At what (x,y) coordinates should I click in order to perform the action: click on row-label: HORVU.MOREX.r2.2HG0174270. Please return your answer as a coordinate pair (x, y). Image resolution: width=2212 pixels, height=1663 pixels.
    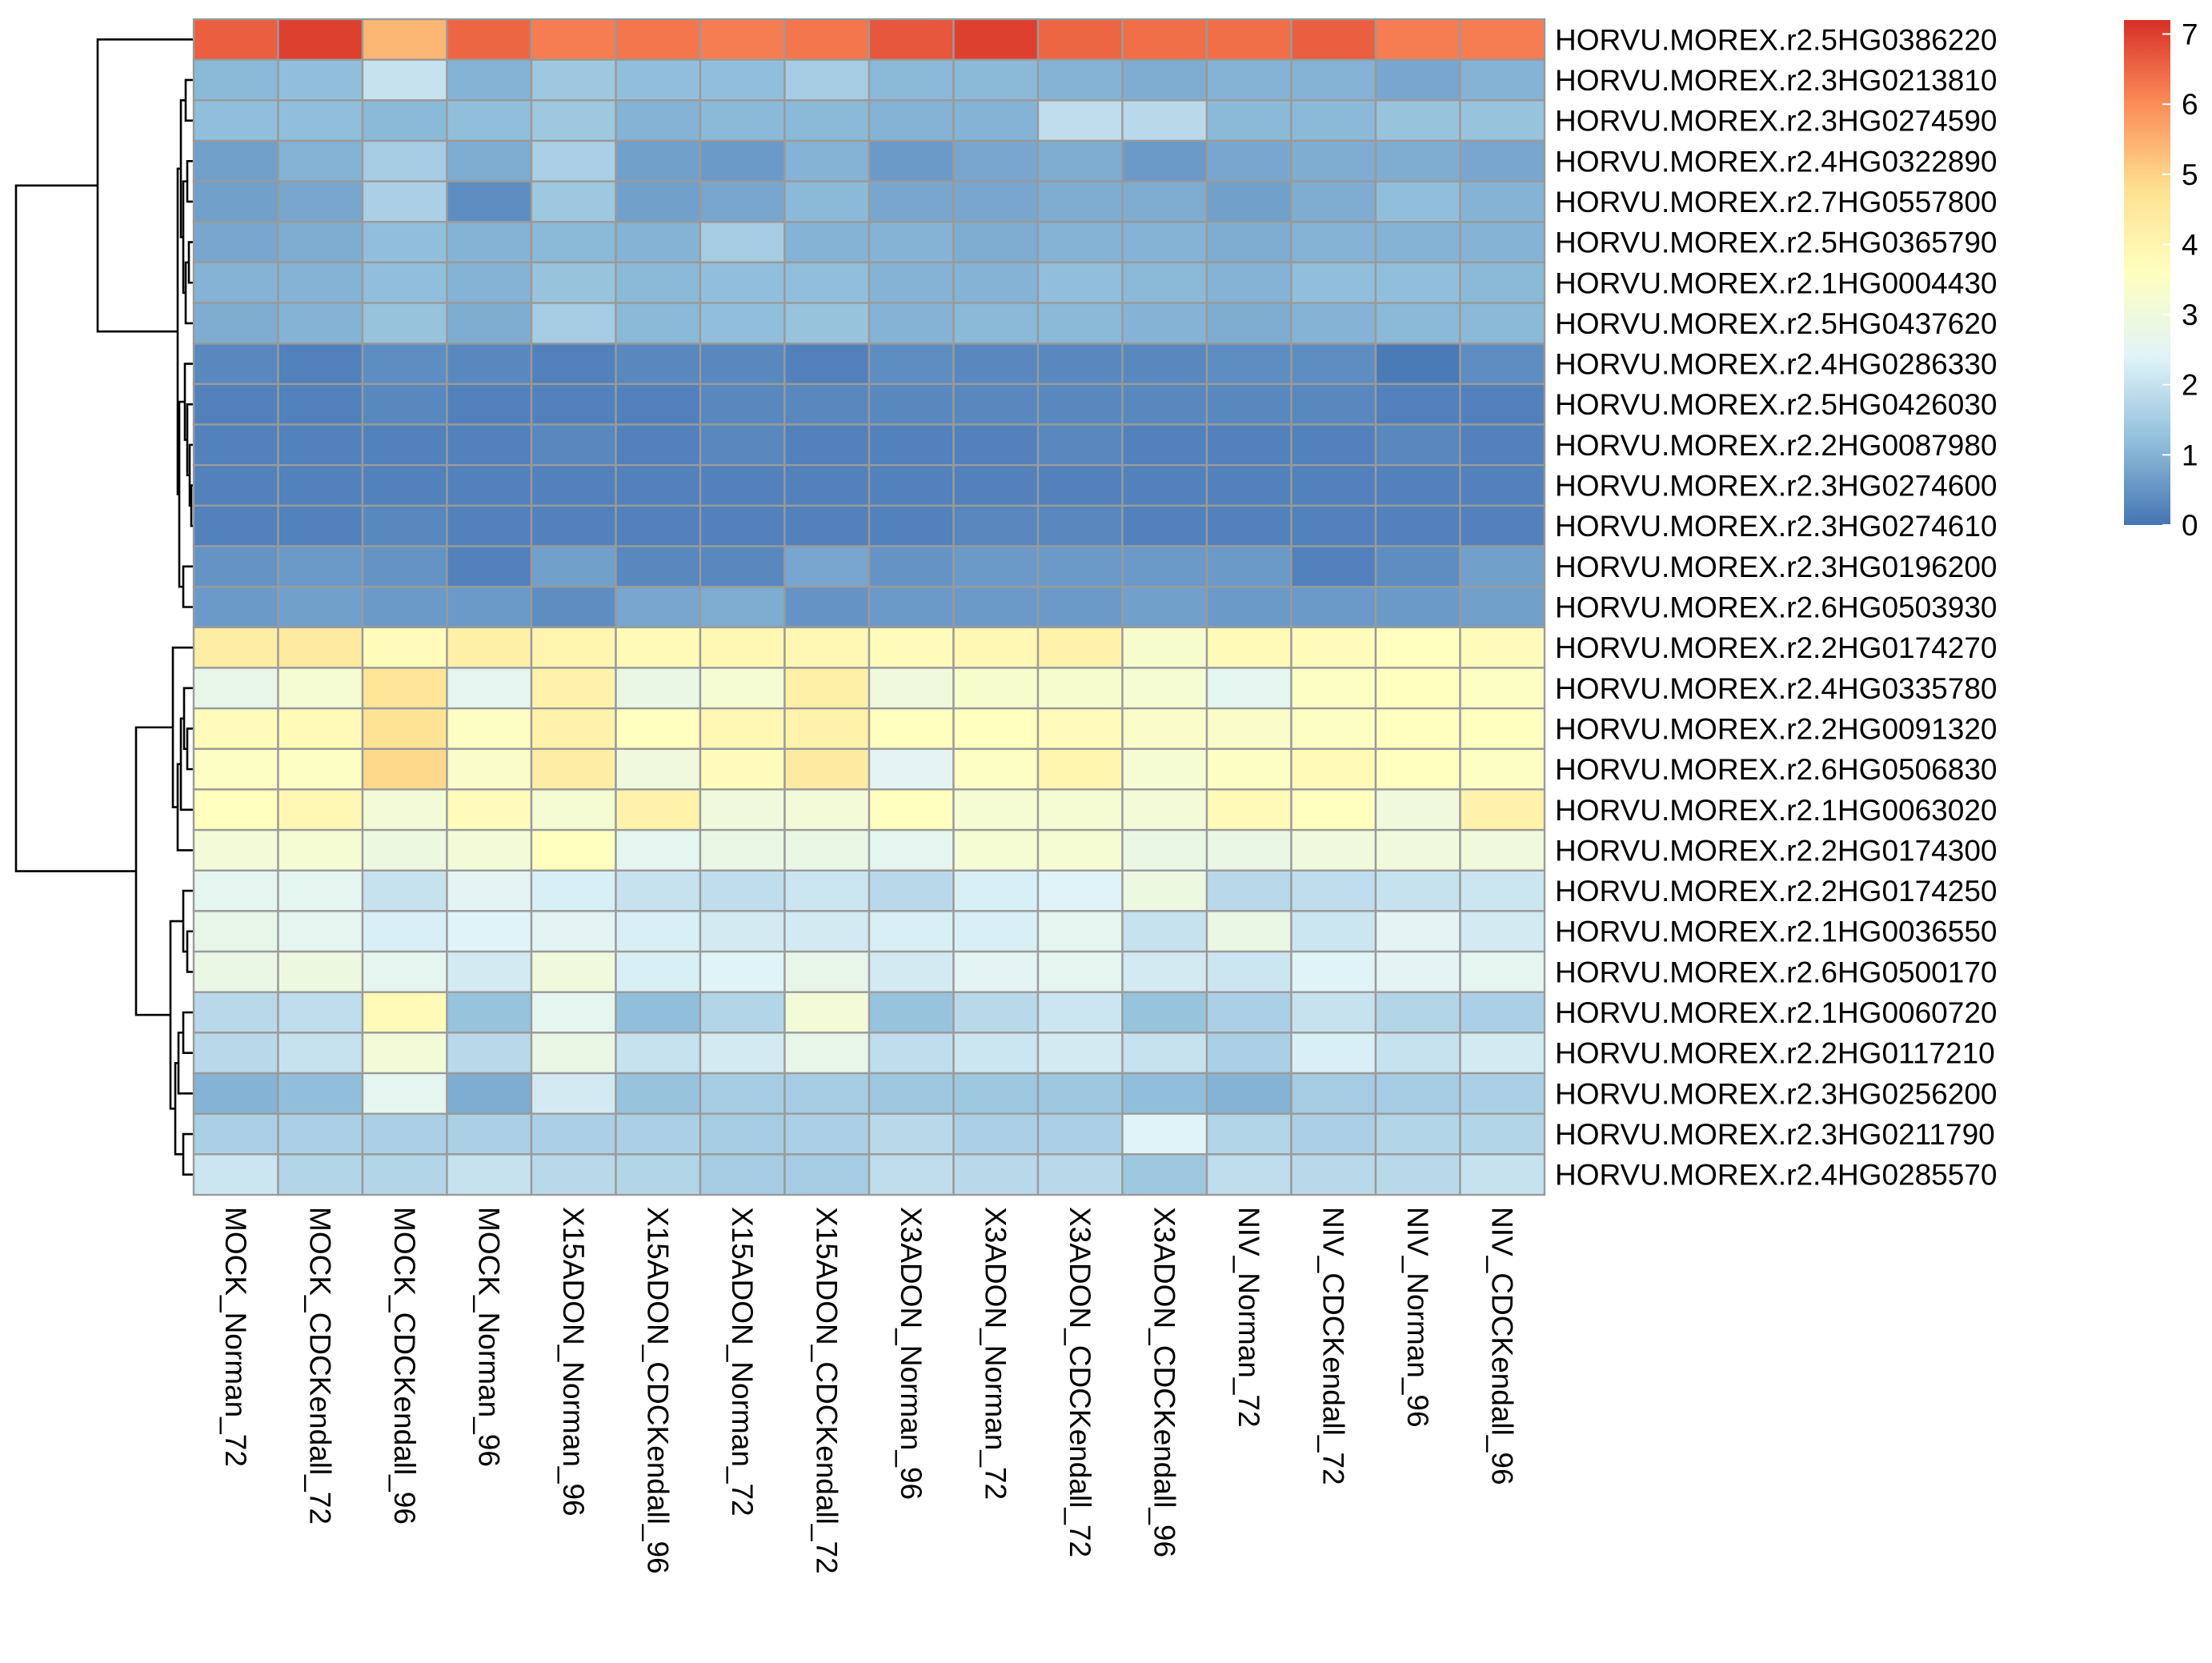
    Looking at the image, I should click on (1776, 647).